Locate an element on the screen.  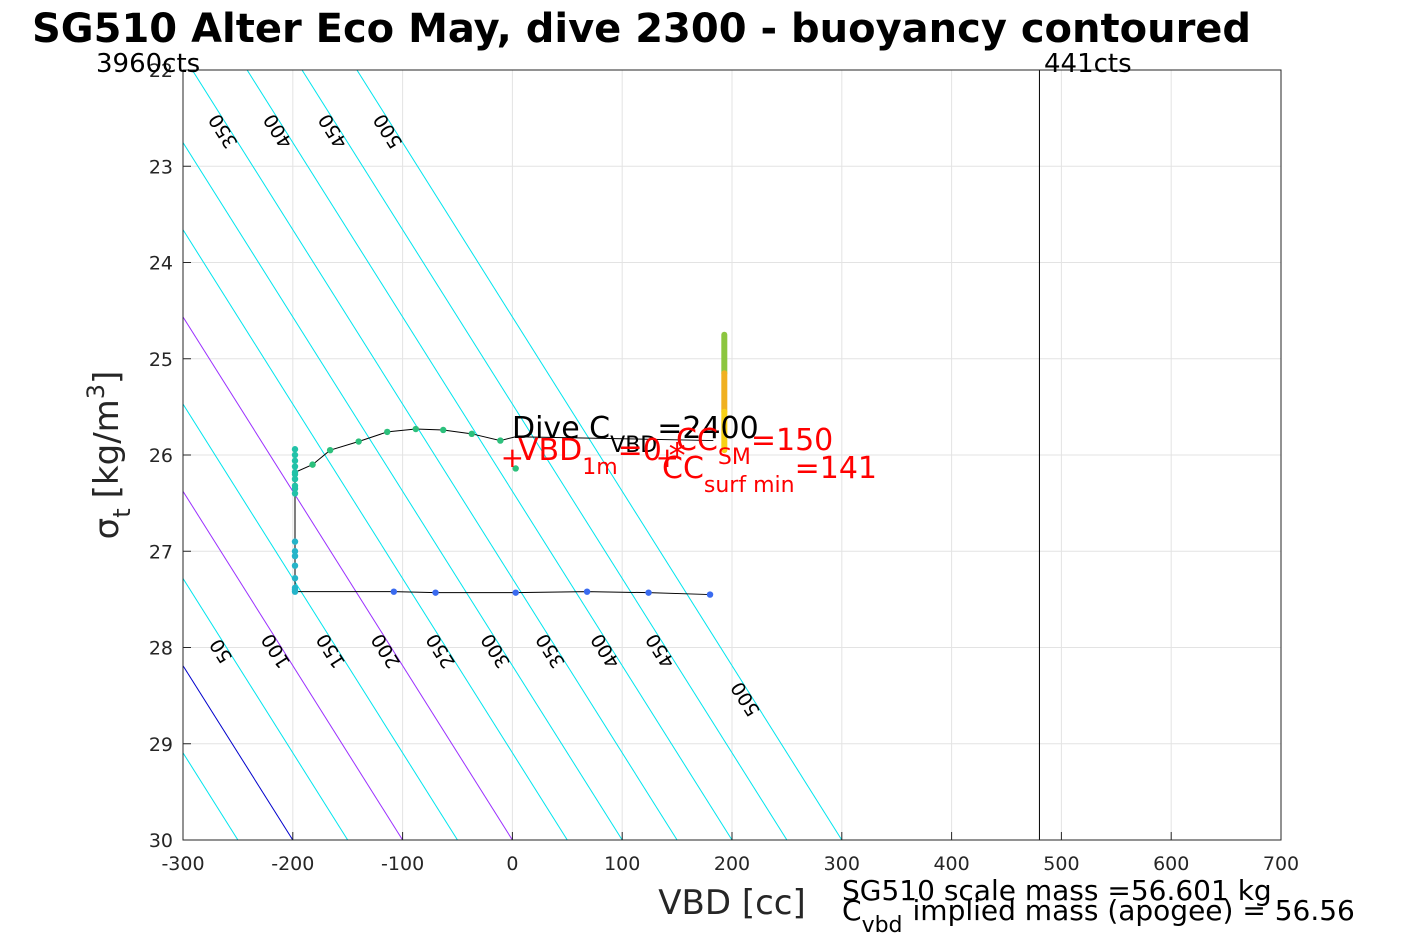
x-tick-label: 200 is located at coordinates (732, 864).